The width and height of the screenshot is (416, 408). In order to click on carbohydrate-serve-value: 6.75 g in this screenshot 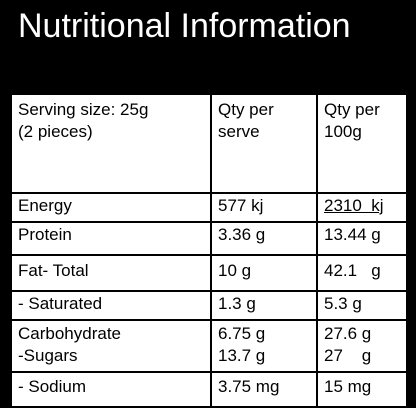, I will do `click(242, 333)`.